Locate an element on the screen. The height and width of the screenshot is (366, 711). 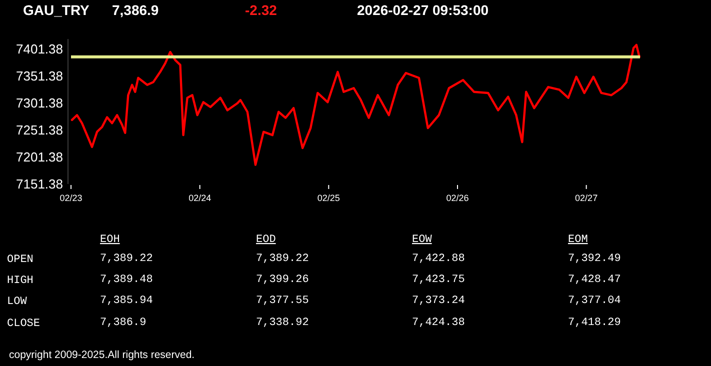
x-tick-label: 02/25 is located at coordinates (328, 198).